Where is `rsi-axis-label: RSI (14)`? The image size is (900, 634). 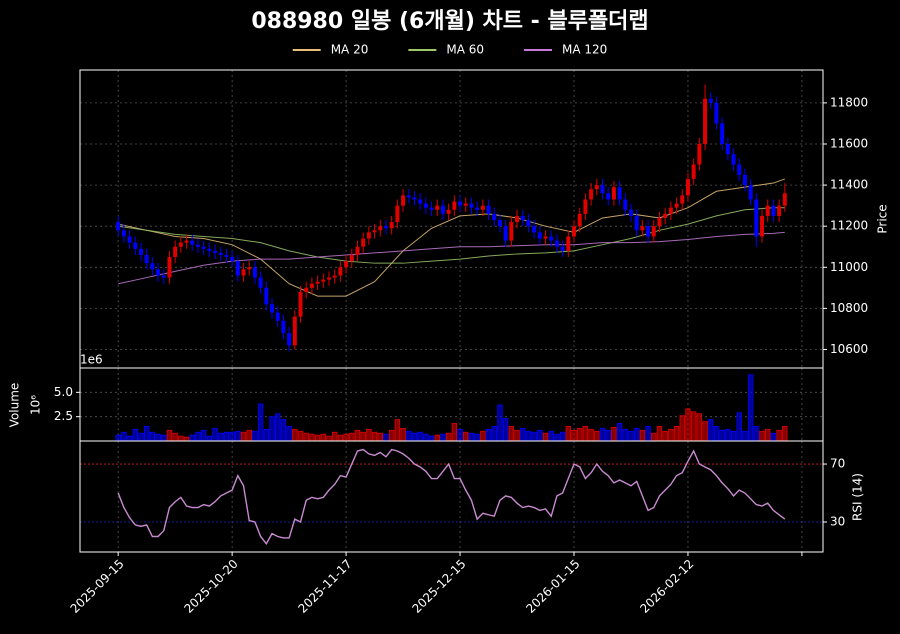 rsi-axis-label: RSI (14) is located at coordinates (858, 497).